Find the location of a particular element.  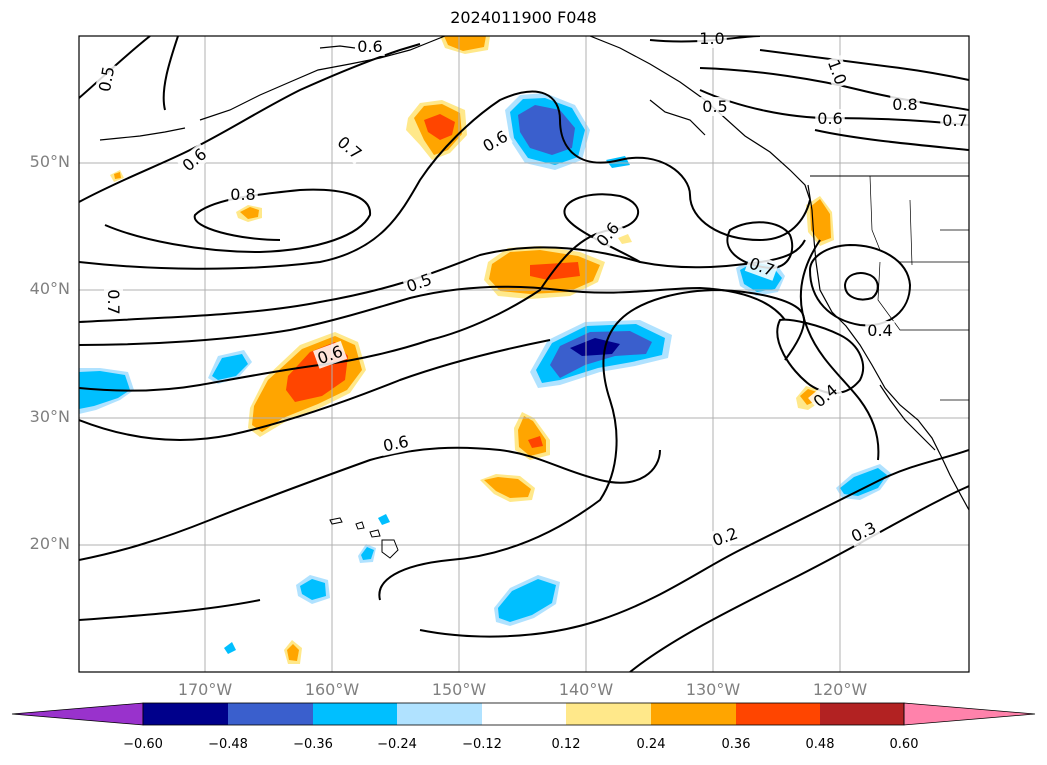

lon-label-130w: 130°W is located at coordinates (713, 689).